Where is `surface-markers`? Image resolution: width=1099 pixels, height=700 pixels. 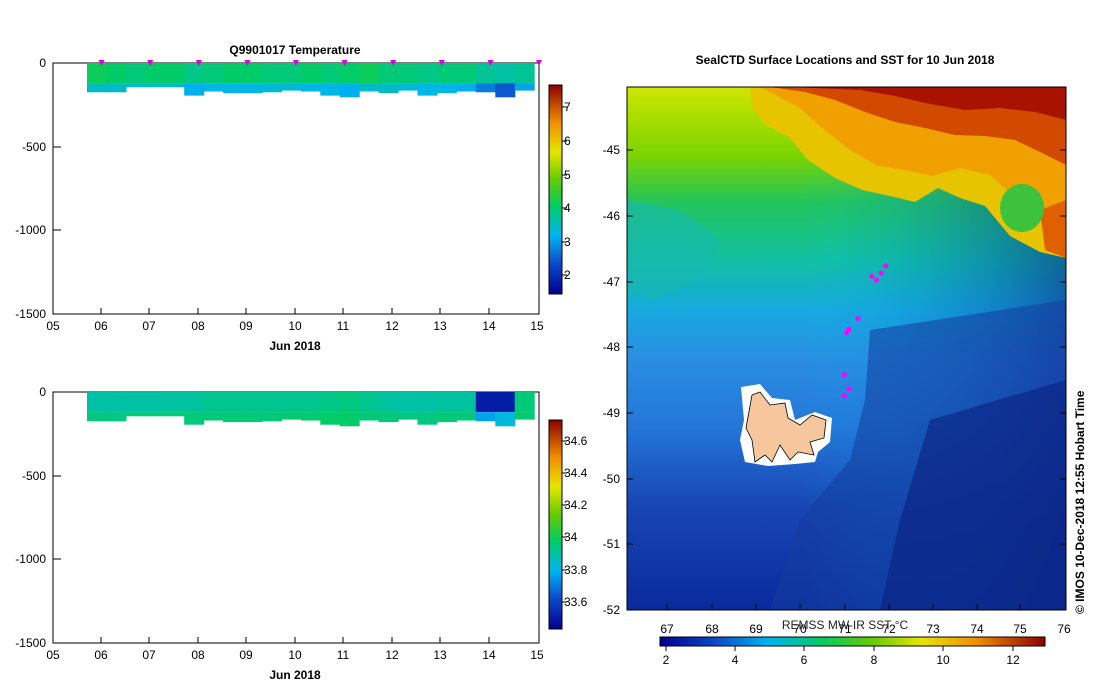 surface-markers is located at coordinates (320, 63).